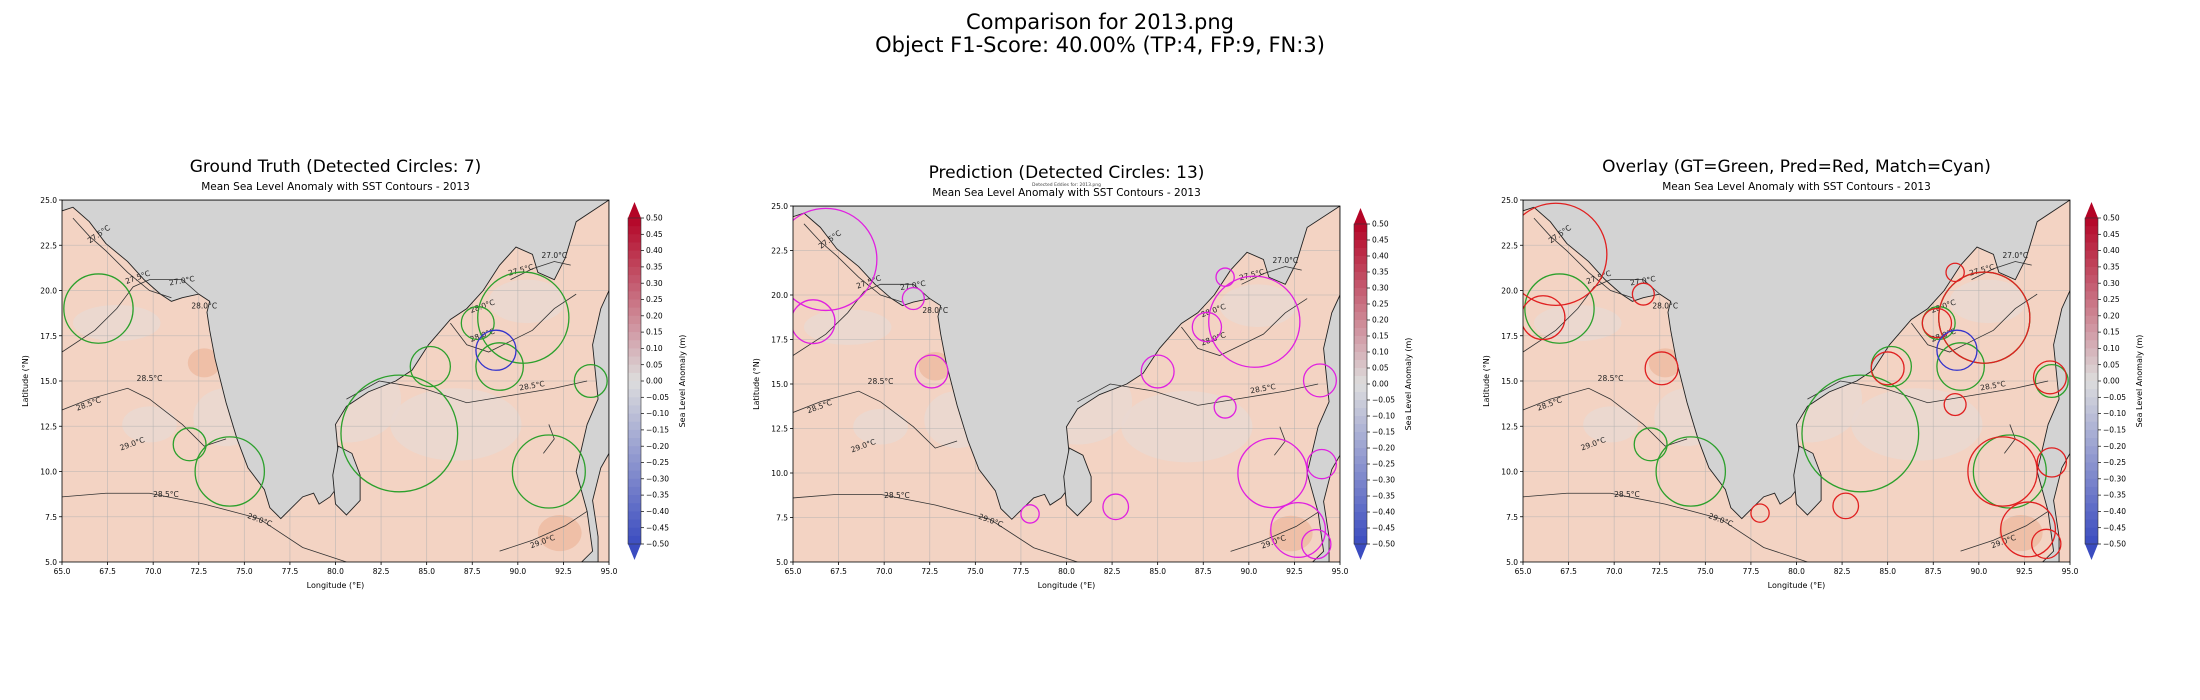  I want to click on x-tick-label: 67.5, so click(1568, 571).